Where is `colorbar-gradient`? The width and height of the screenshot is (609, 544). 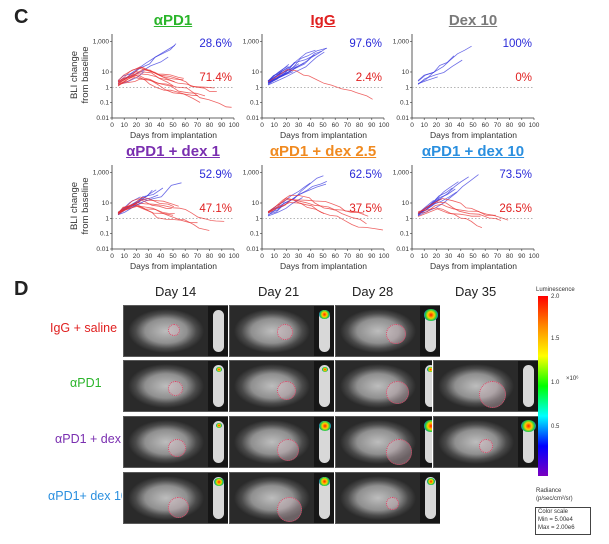 colorbar-gradient is located at coordinates (543, 386).